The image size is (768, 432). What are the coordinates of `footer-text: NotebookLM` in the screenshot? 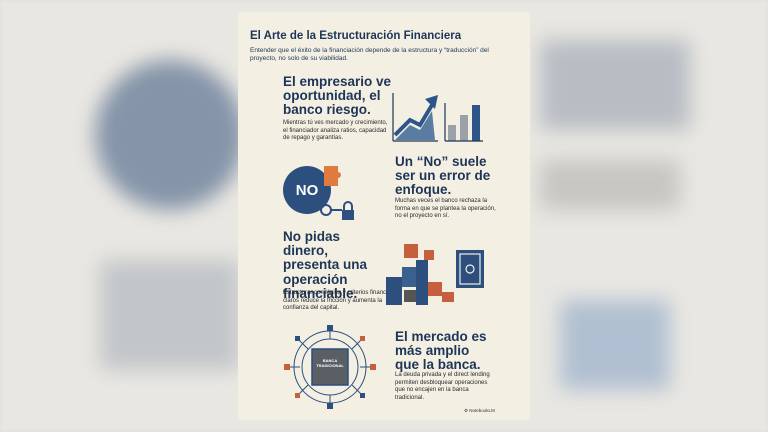 It's located at (482, 410).